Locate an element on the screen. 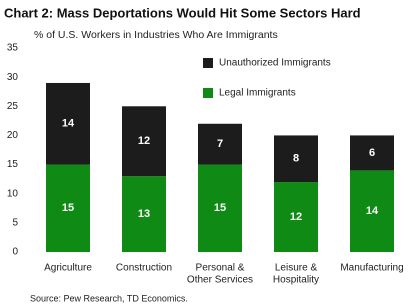  legend-label: Legal Immigrants is located at coordinates (257, 93).